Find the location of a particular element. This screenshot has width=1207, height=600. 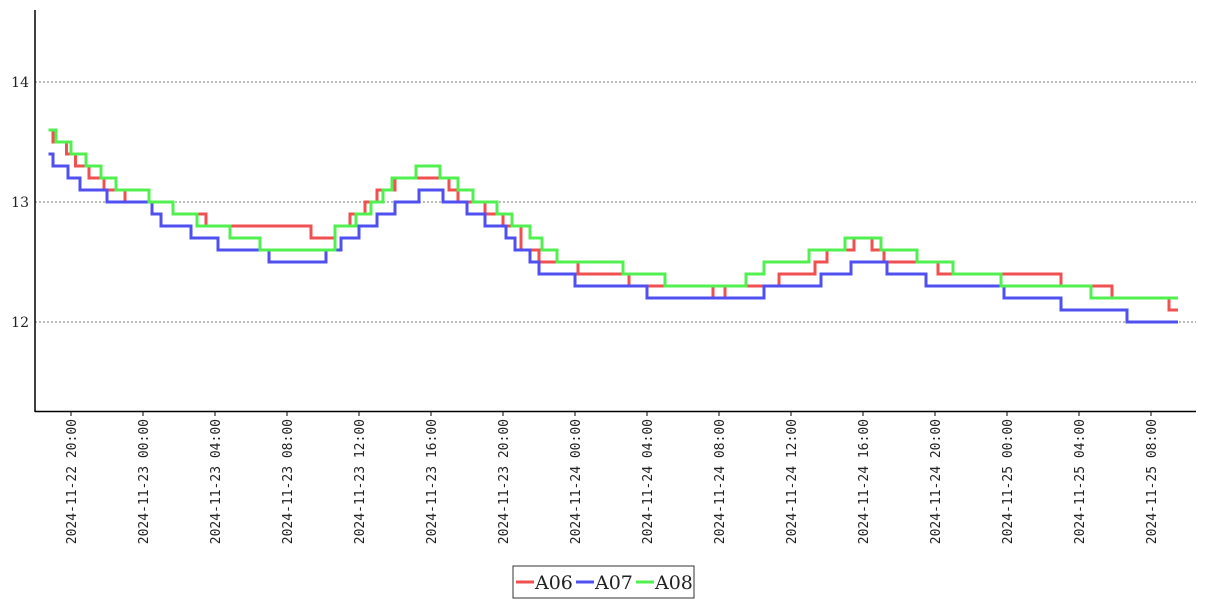

x-tick-label: 2024-11-23 08:00 is located at coordinates (288, 481).